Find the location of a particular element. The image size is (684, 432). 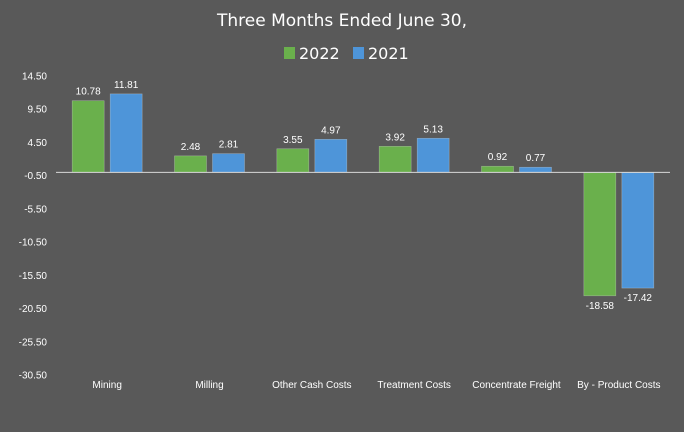

data-label-2022-4: 0.92 is located at coordinates (498, 157).